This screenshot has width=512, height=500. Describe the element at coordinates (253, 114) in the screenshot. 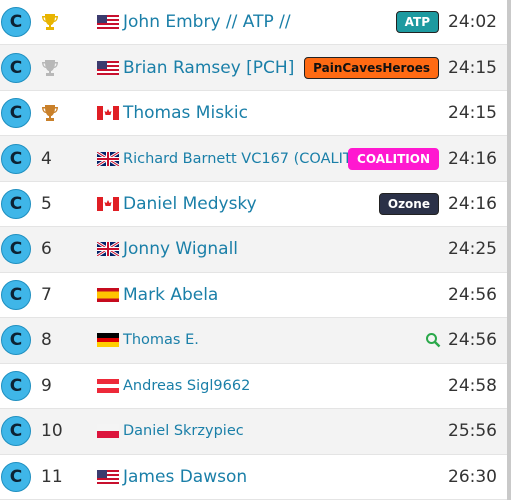

I see `rider-row: C Thomas Miskic 24:15` at that location.